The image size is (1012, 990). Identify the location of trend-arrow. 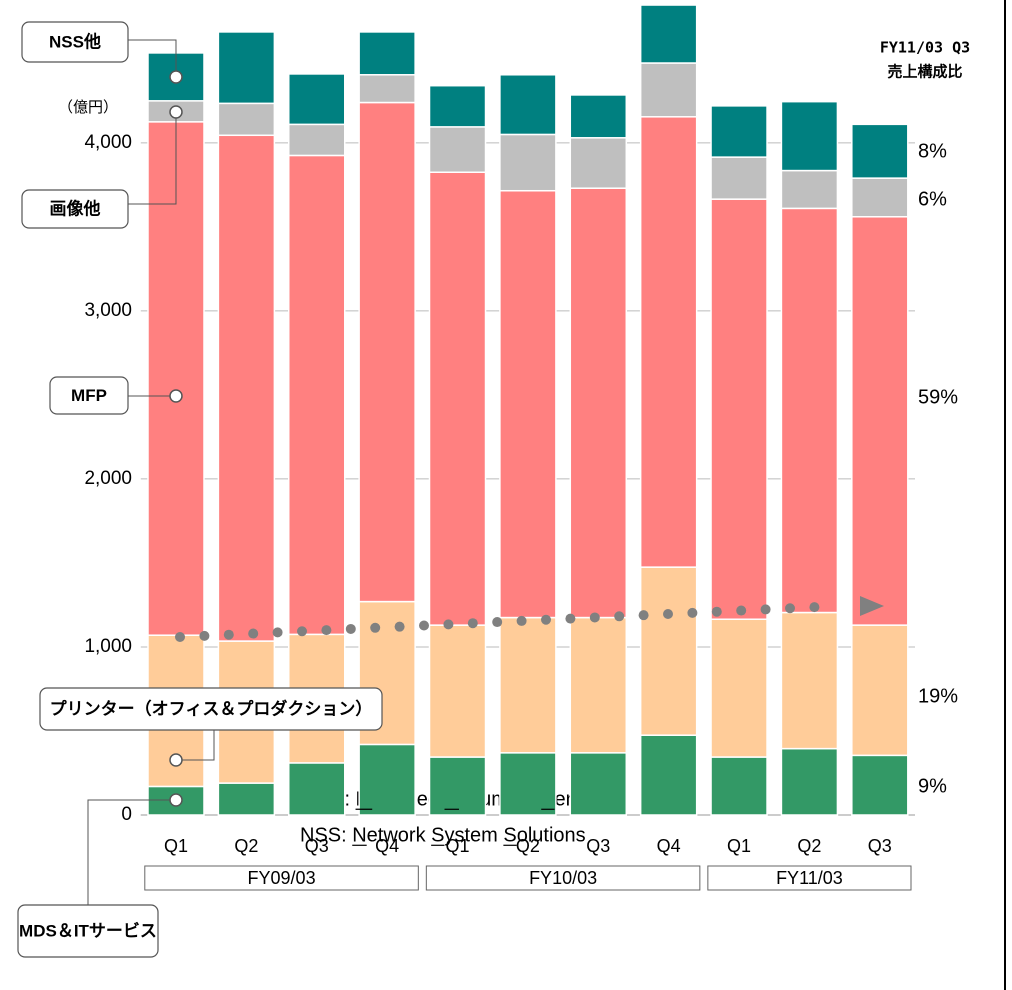
(872, 606).